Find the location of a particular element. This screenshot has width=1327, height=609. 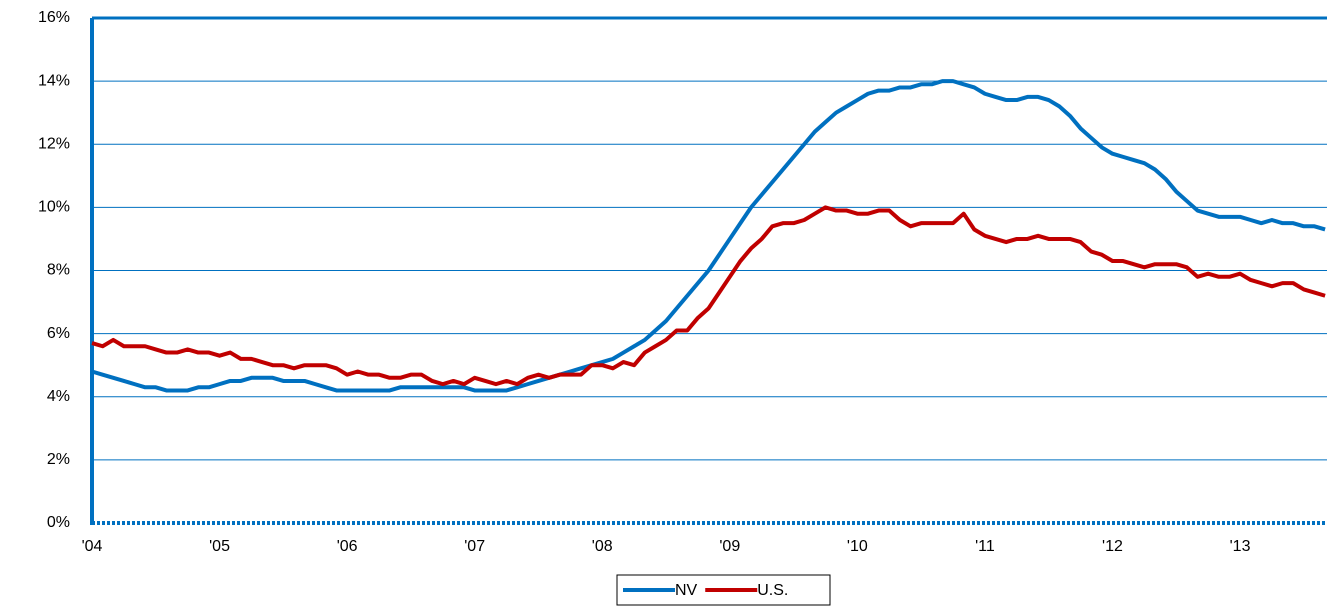

x-tick-label: '12 is located at coordinates (1112, 546).